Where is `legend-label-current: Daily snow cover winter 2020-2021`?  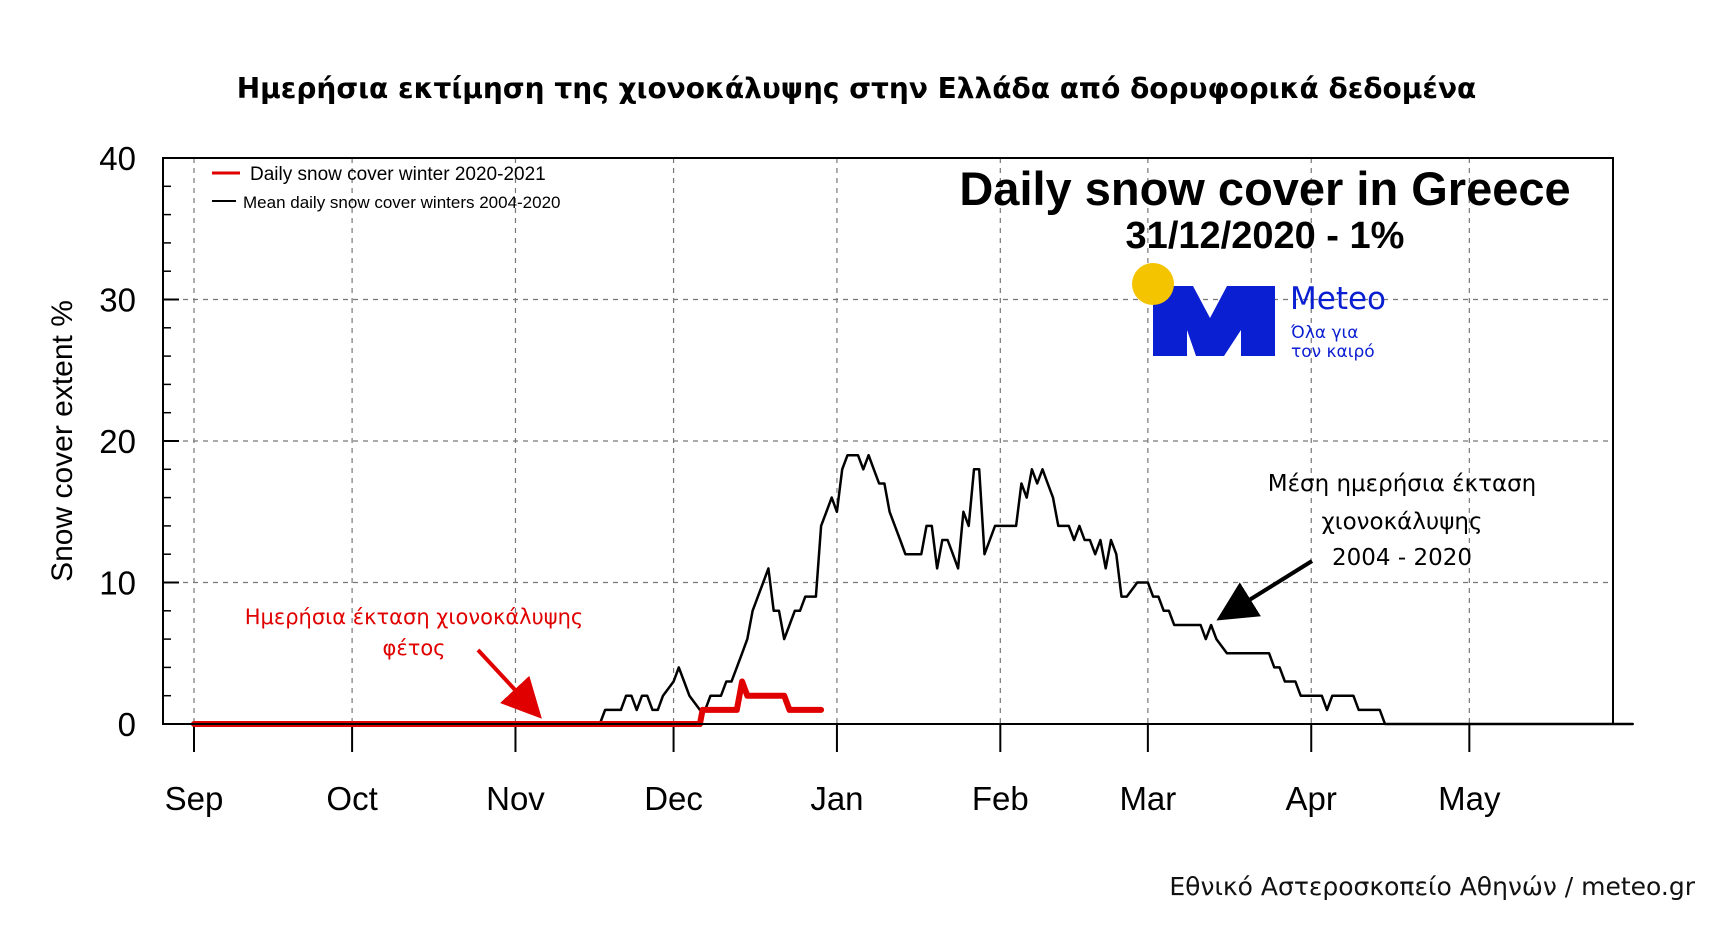 legend-label-current: Daily snow cover winter 2020-2021 is located at coordinates (398, 174).